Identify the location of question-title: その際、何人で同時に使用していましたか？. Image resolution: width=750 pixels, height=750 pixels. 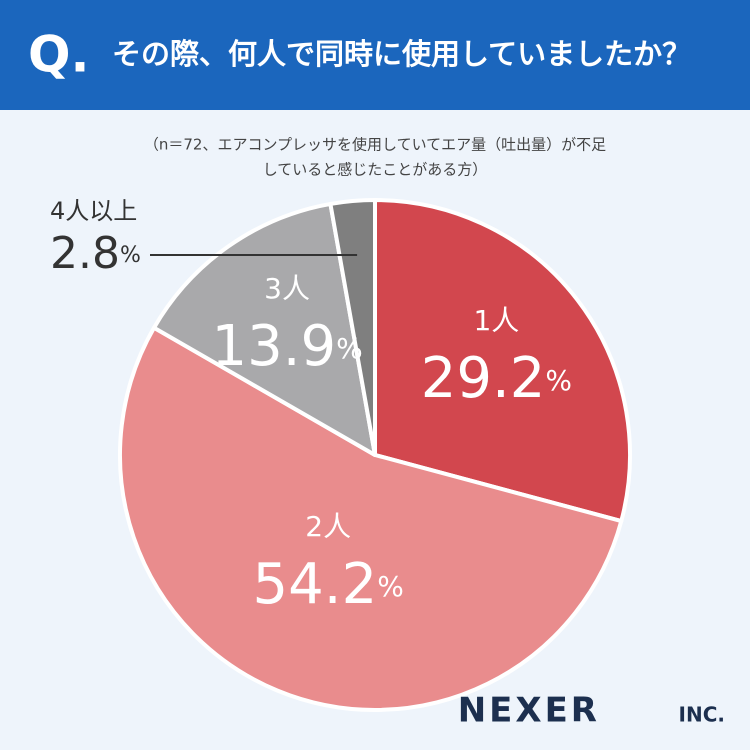
(401, 54).